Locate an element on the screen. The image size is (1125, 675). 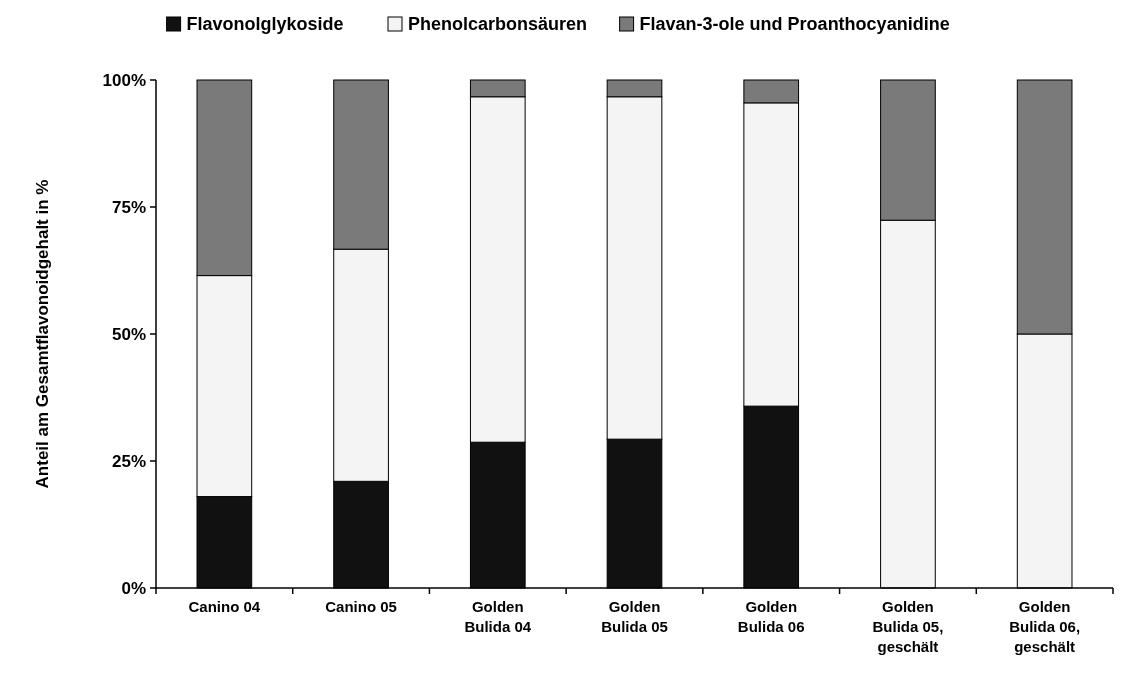
y-axis-title: Anteil am Gesamtflavonoidgehalt in % is located at coordinates (42, 334).